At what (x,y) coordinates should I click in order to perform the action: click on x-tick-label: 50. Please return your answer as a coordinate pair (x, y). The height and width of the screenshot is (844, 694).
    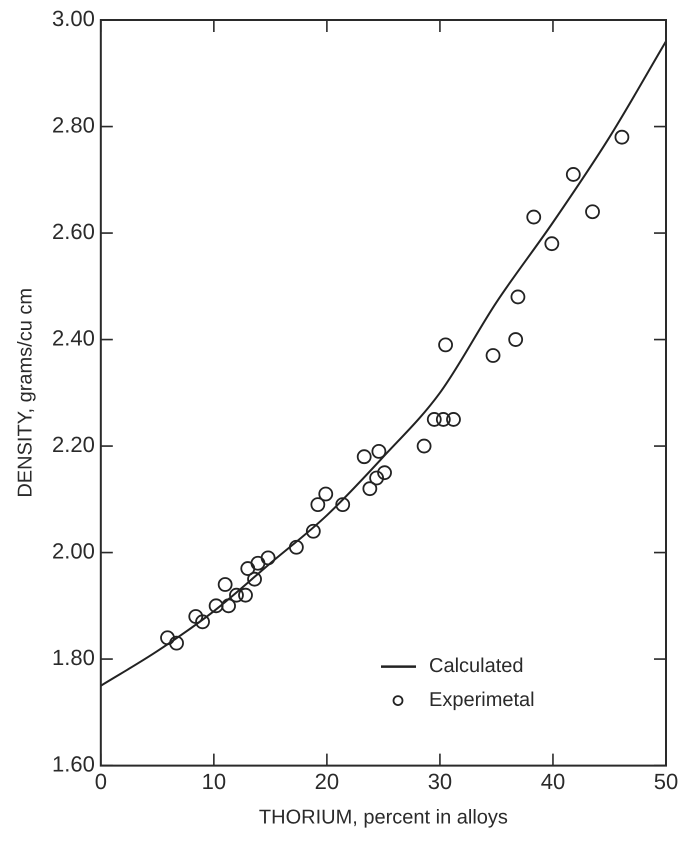
    Looking at the image, I should click on (666, 781).